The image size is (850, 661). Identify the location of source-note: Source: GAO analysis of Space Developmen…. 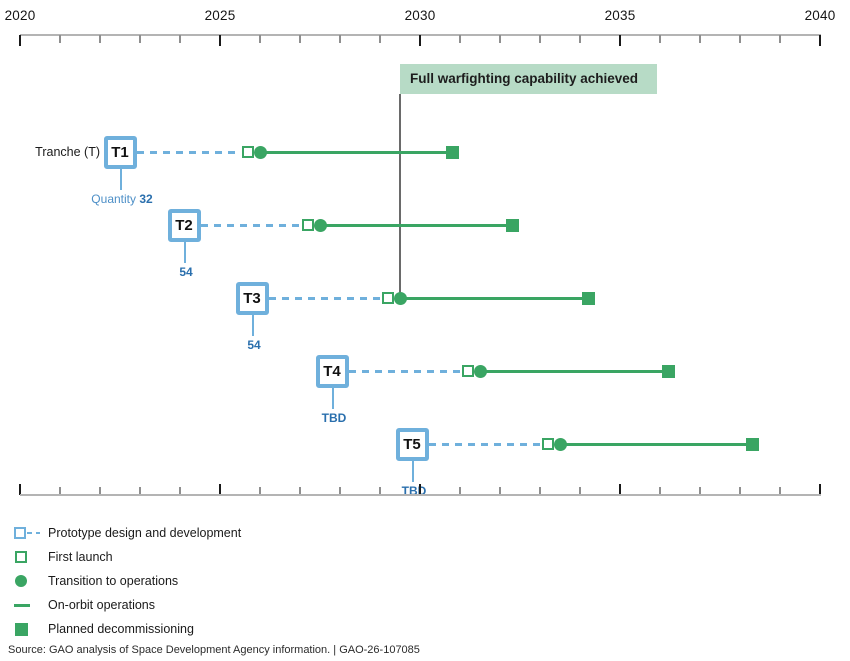
(214, 650).